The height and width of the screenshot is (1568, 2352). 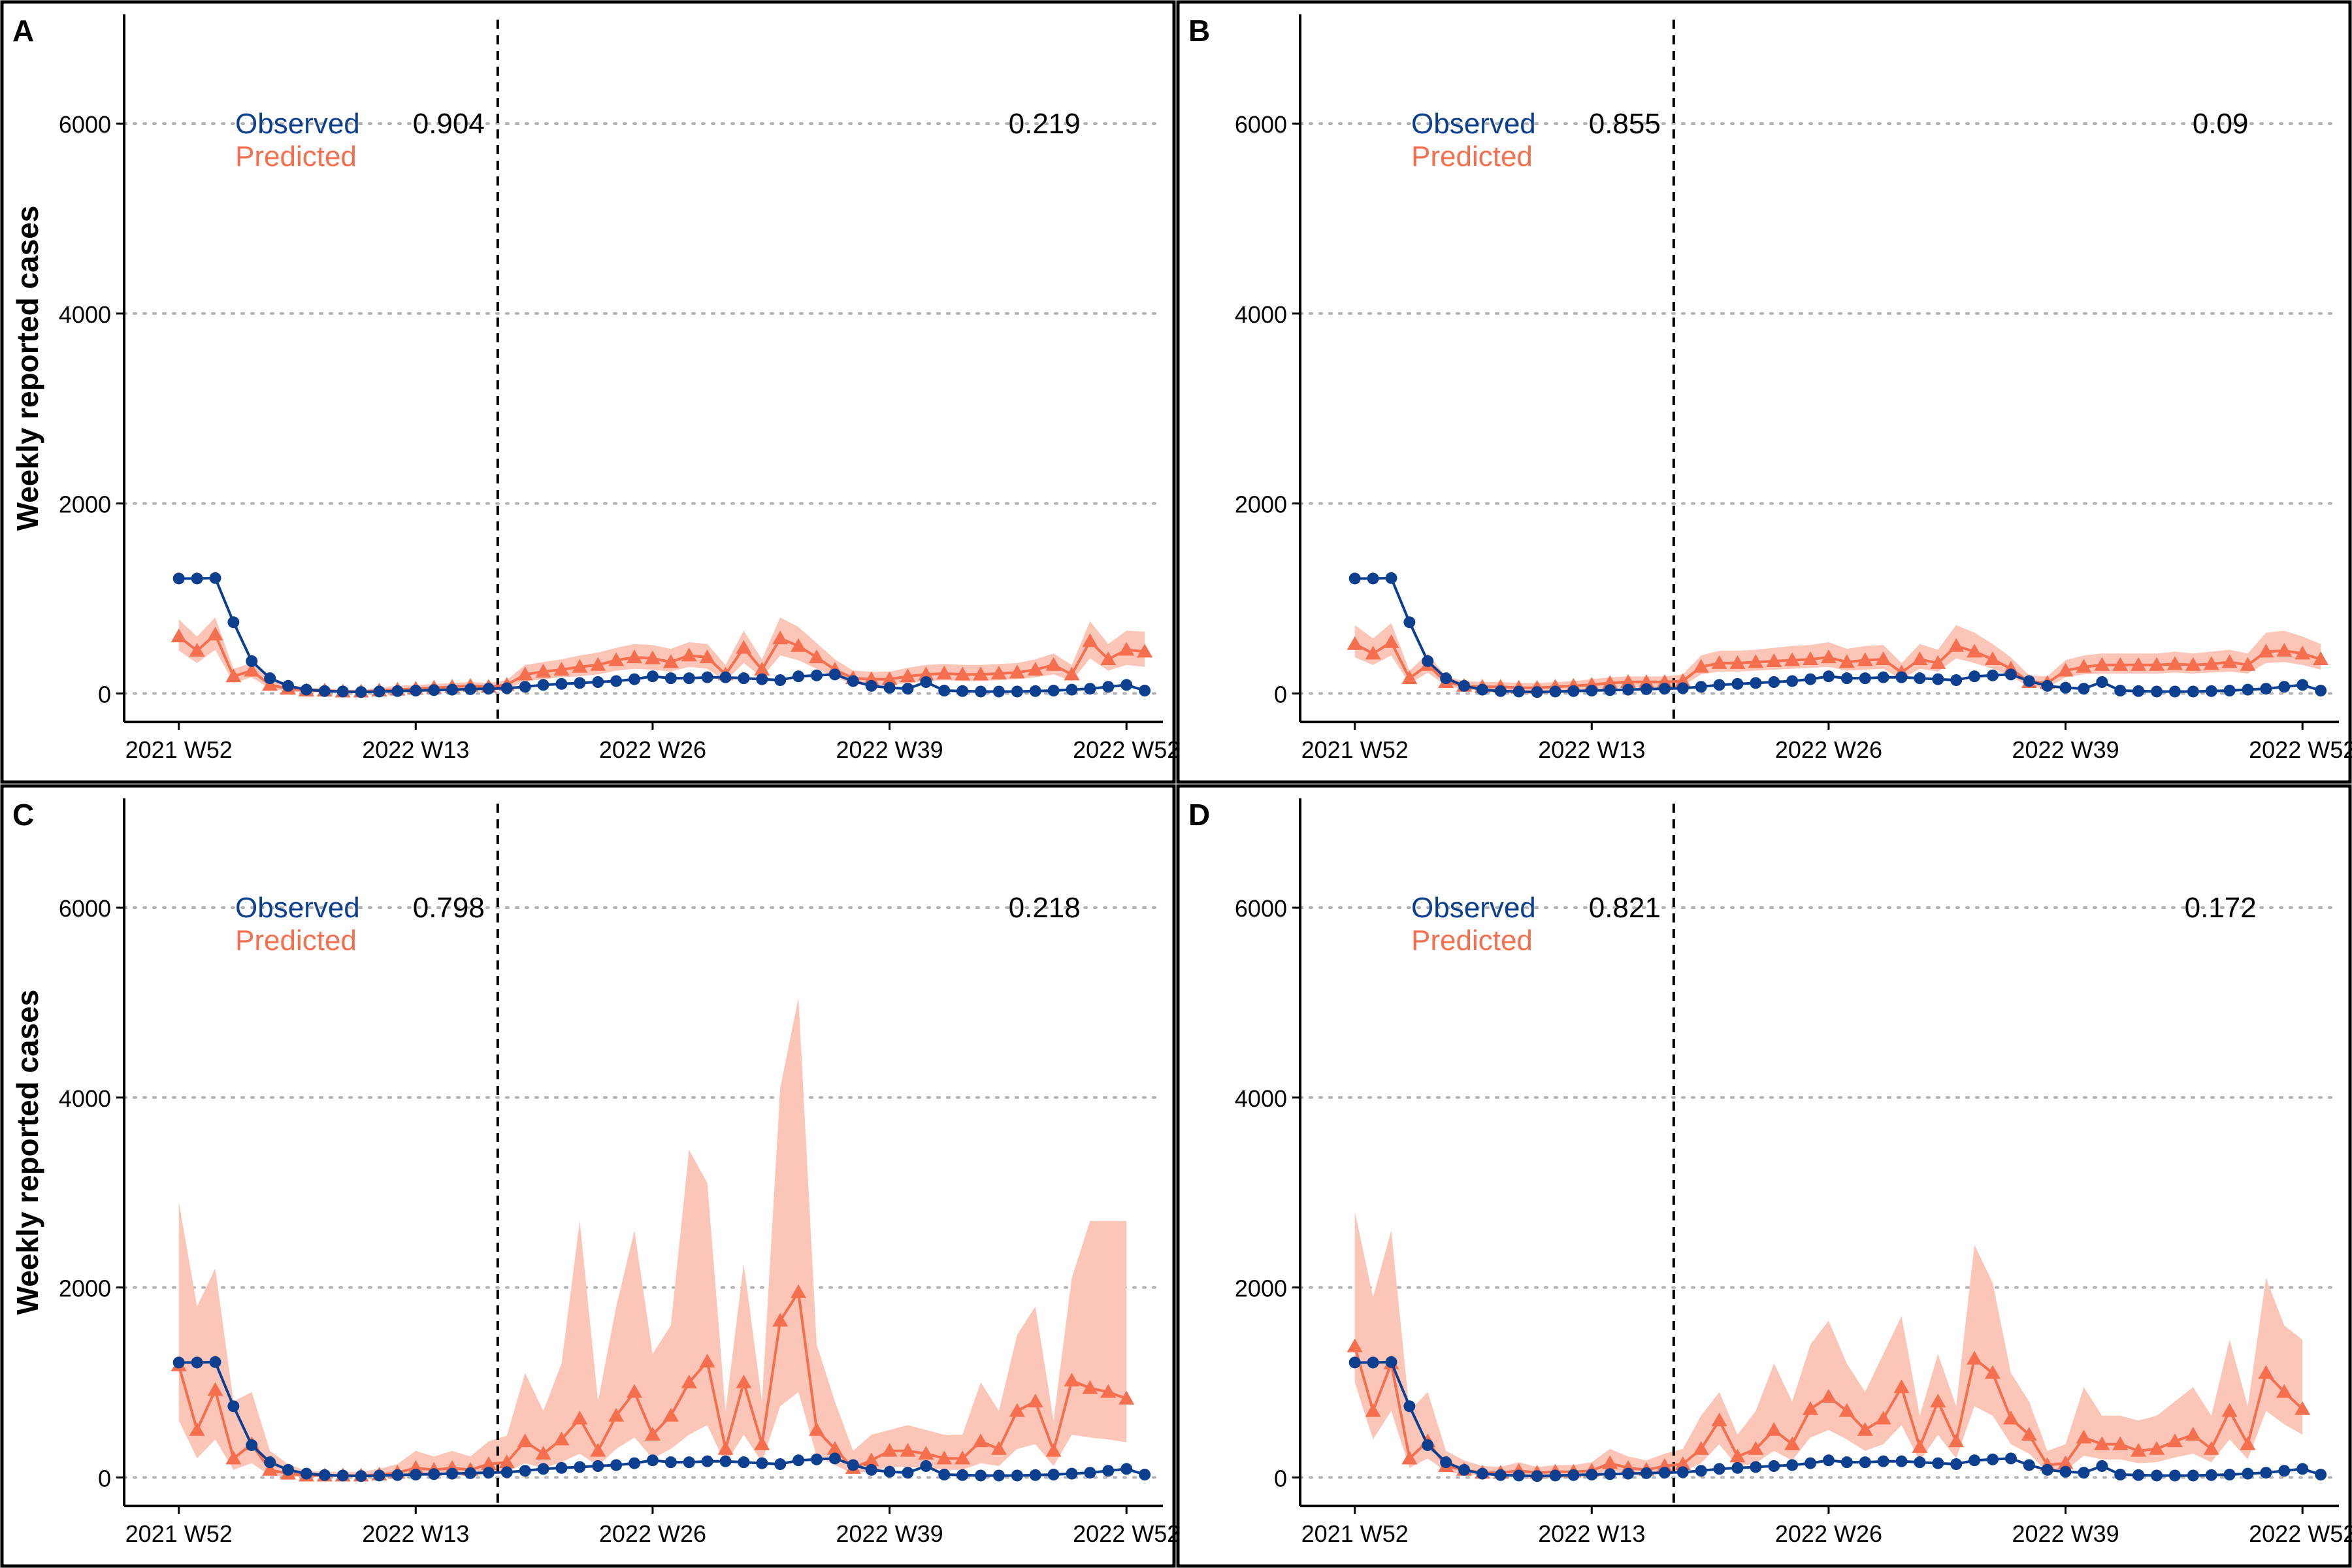 I want to click on fit-metric-label: 0.821, so click(x=1625, y=908).